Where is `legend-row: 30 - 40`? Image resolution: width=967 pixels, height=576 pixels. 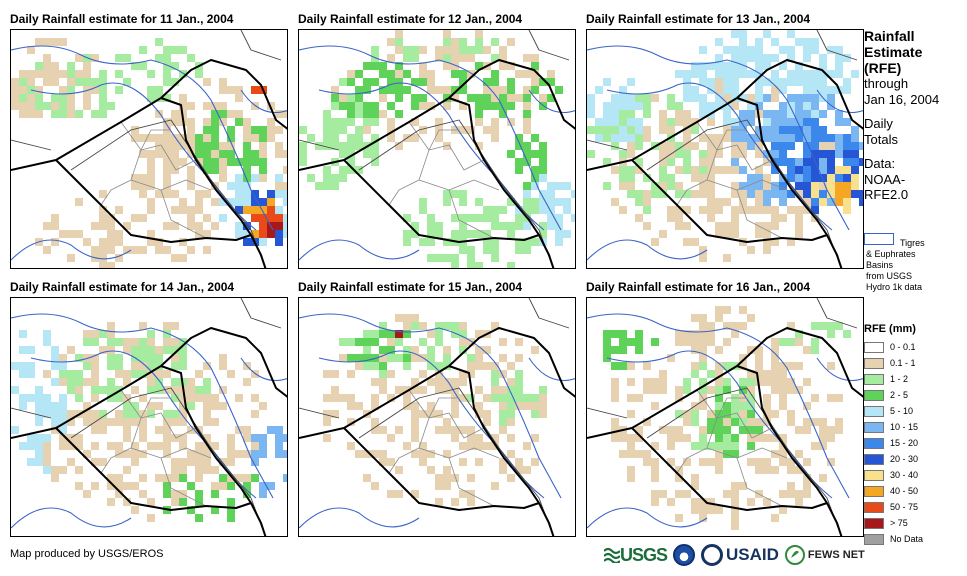
legend-row: 30 - 40 is located at coordinates (914, 475).